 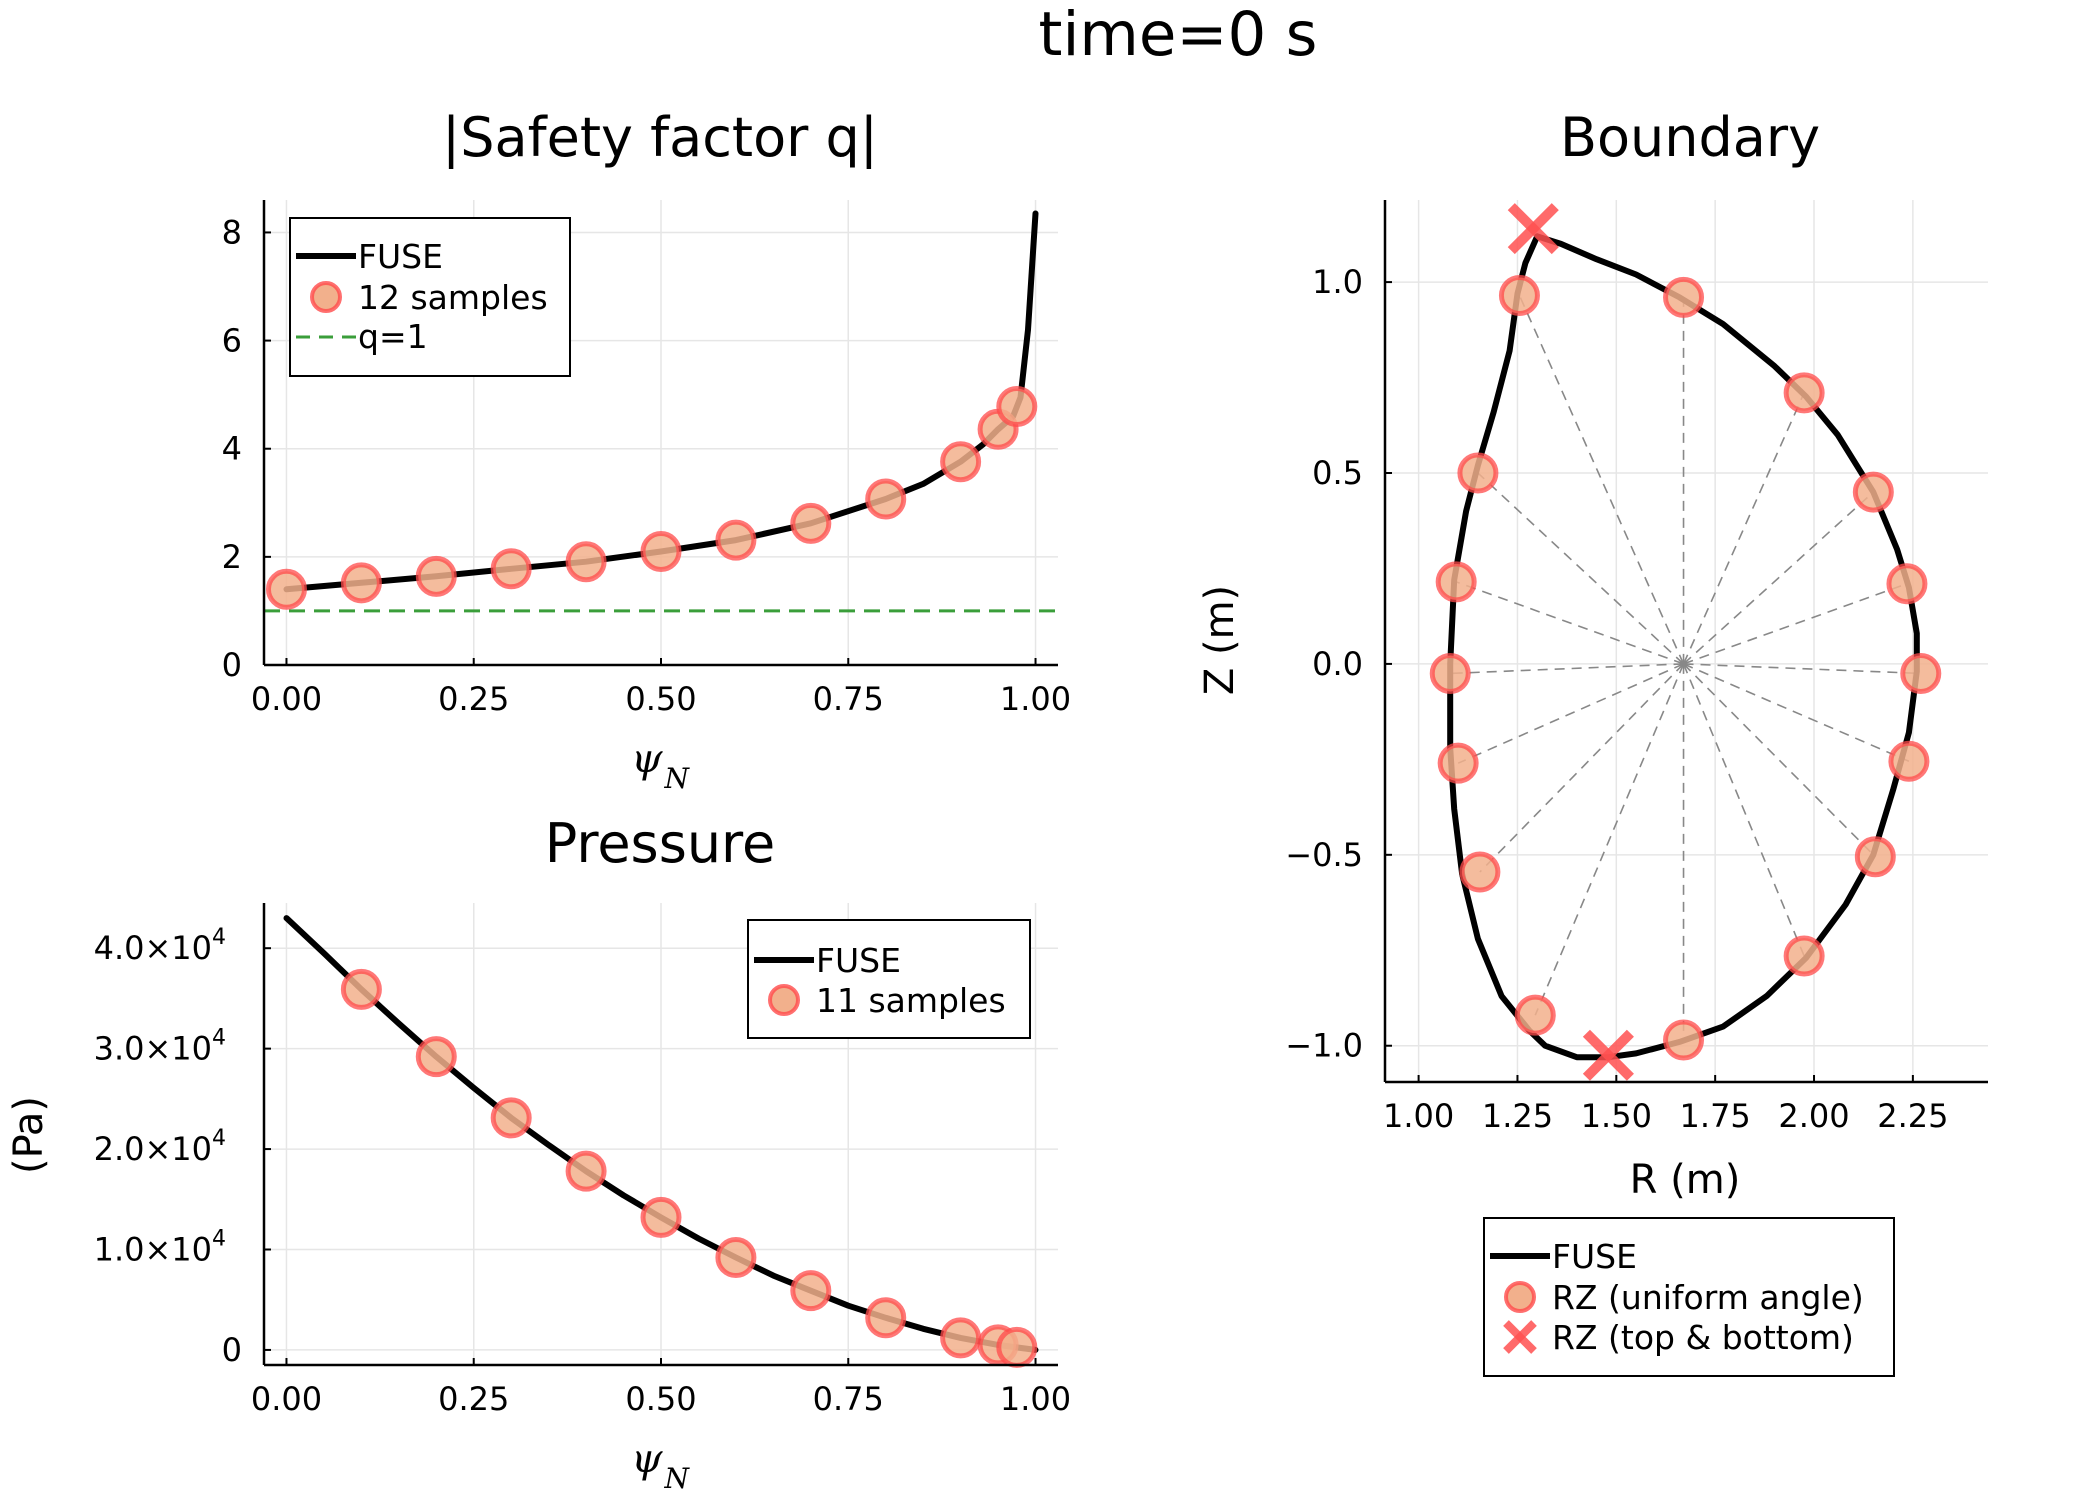 I want to click on p-xtick-label: 0.00, so click(x=286, y=1399).